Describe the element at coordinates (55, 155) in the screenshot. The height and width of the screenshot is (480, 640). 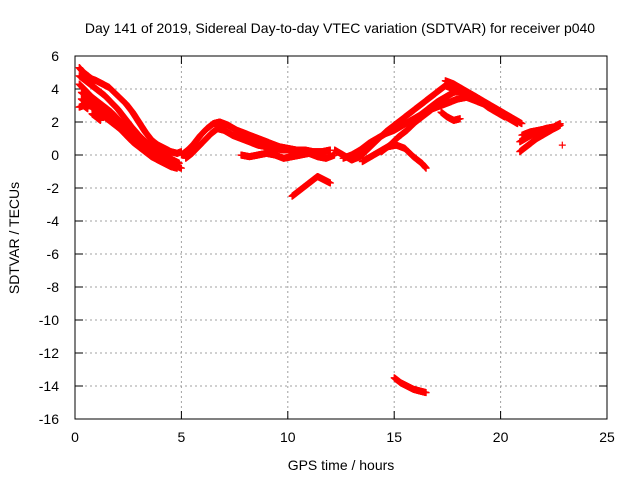
I see `y-tick-label: 0` at that location.